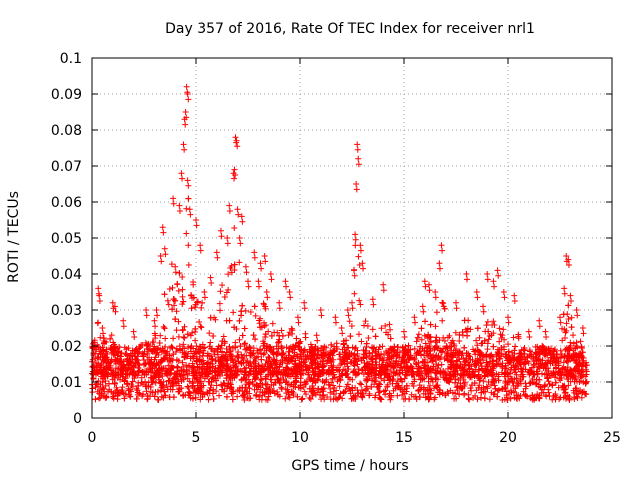  I want to click on x-tick-label: 15, so click(404, 438).